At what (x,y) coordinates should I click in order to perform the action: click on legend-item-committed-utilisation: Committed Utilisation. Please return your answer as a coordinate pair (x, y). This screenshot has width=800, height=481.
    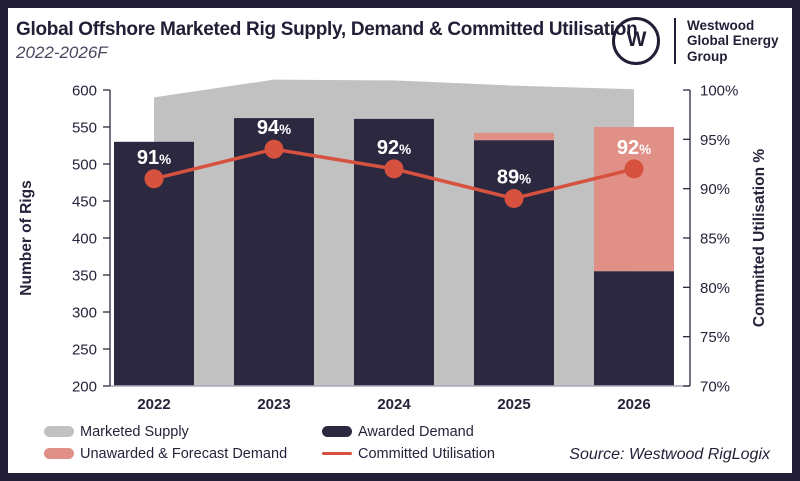
    Looking at the image, I should click on (408, 453).